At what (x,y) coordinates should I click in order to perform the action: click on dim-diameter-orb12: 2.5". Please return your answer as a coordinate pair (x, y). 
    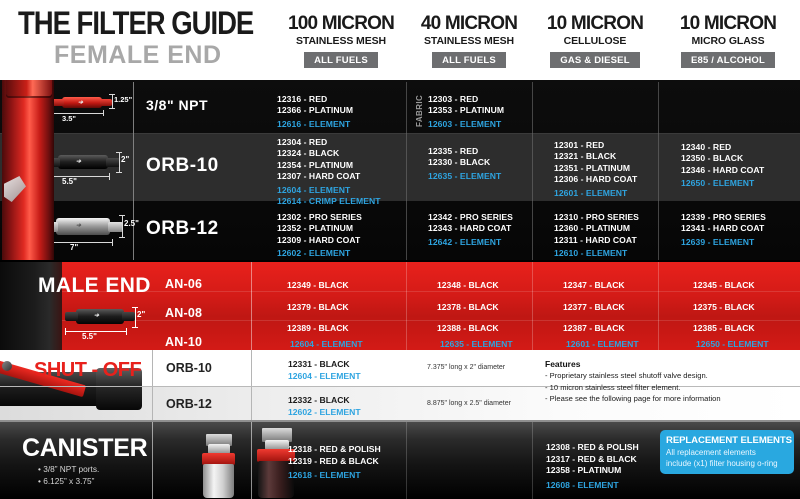
    Looking at the image, I should click on (131, 223).